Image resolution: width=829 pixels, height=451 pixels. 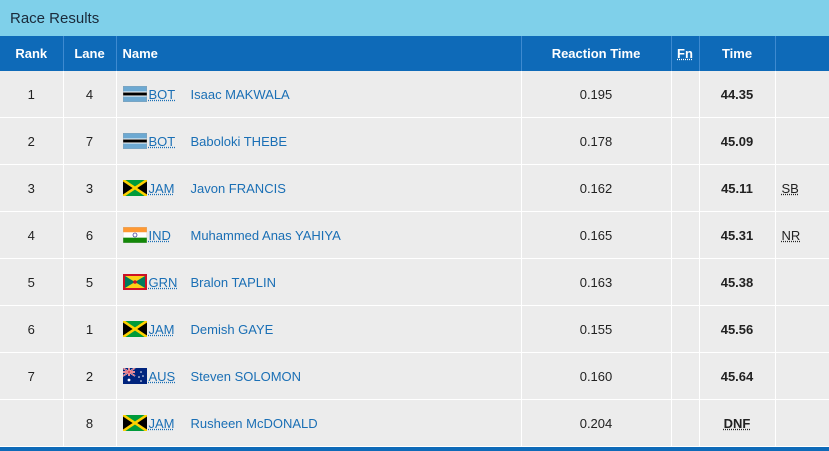 I want to click on lane-cell: 6, so click(x=90, y=235).